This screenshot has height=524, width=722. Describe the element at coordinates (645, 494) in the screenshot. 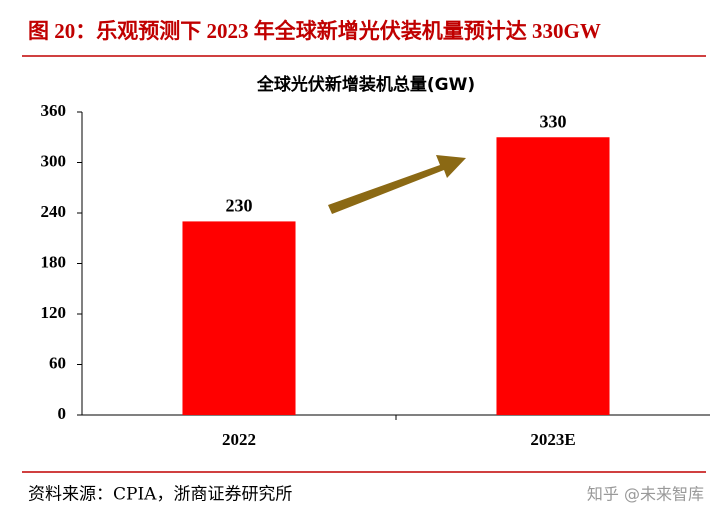

I see `watermark: 知乎 @未来智库` at that location.